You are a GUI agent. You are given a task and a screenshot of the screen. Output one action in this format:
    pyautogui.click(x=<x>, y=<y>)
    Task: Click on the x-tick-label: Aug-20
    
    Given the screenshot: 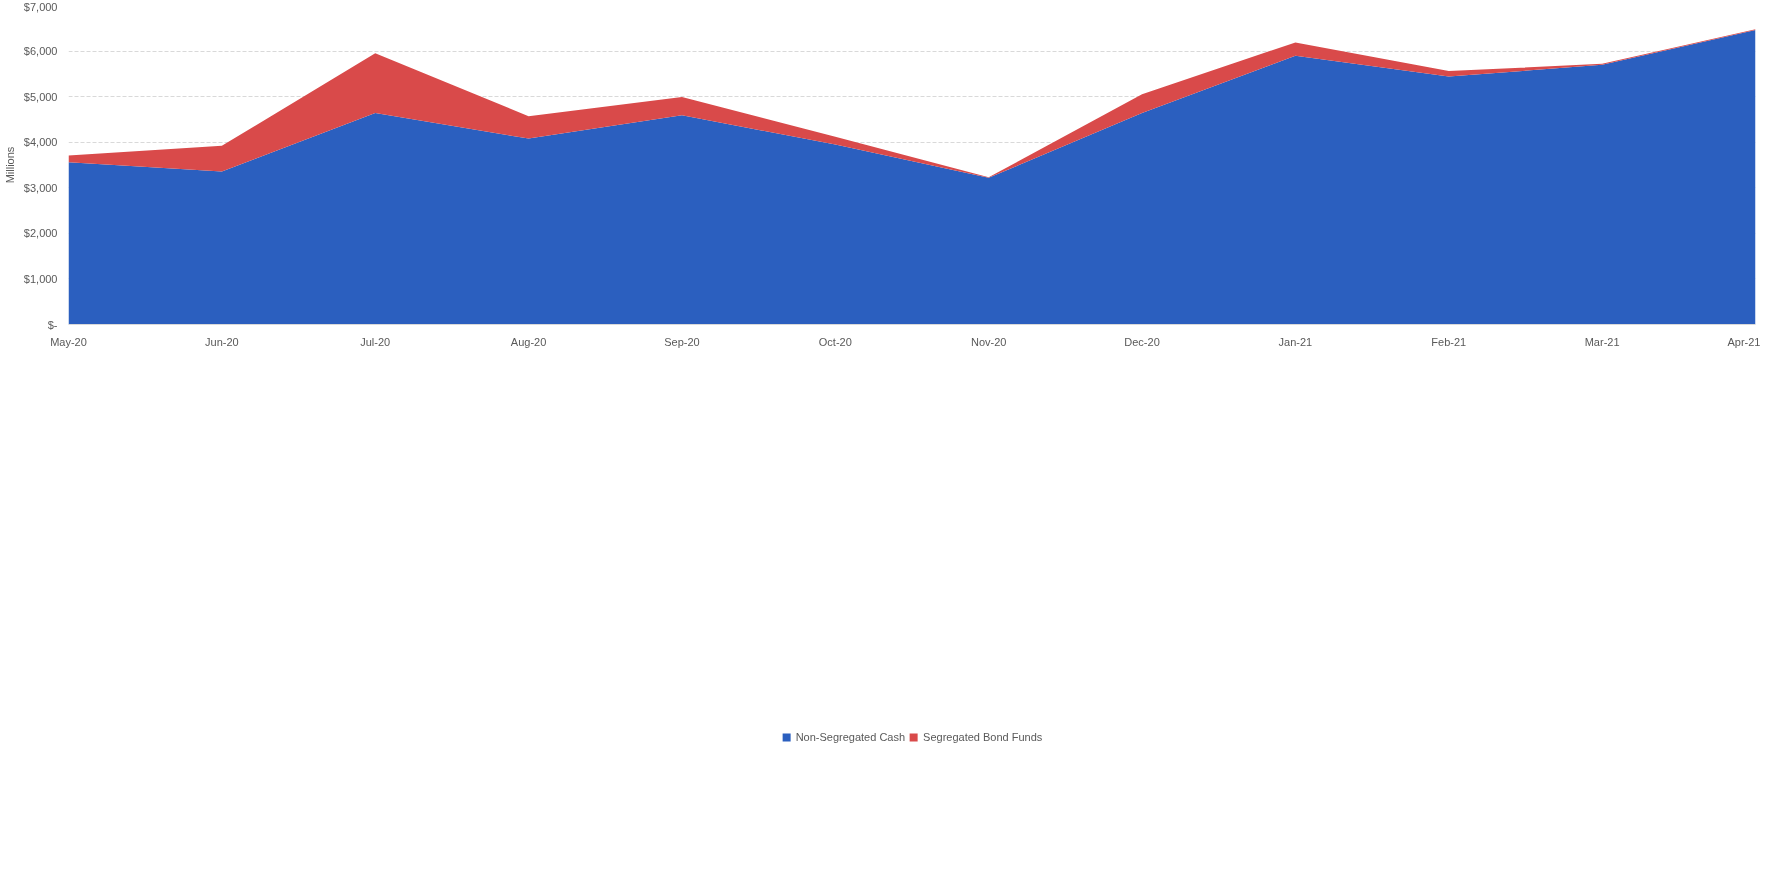 What is the action you would take?
    pyautogui.click(x=528, y=341)
    